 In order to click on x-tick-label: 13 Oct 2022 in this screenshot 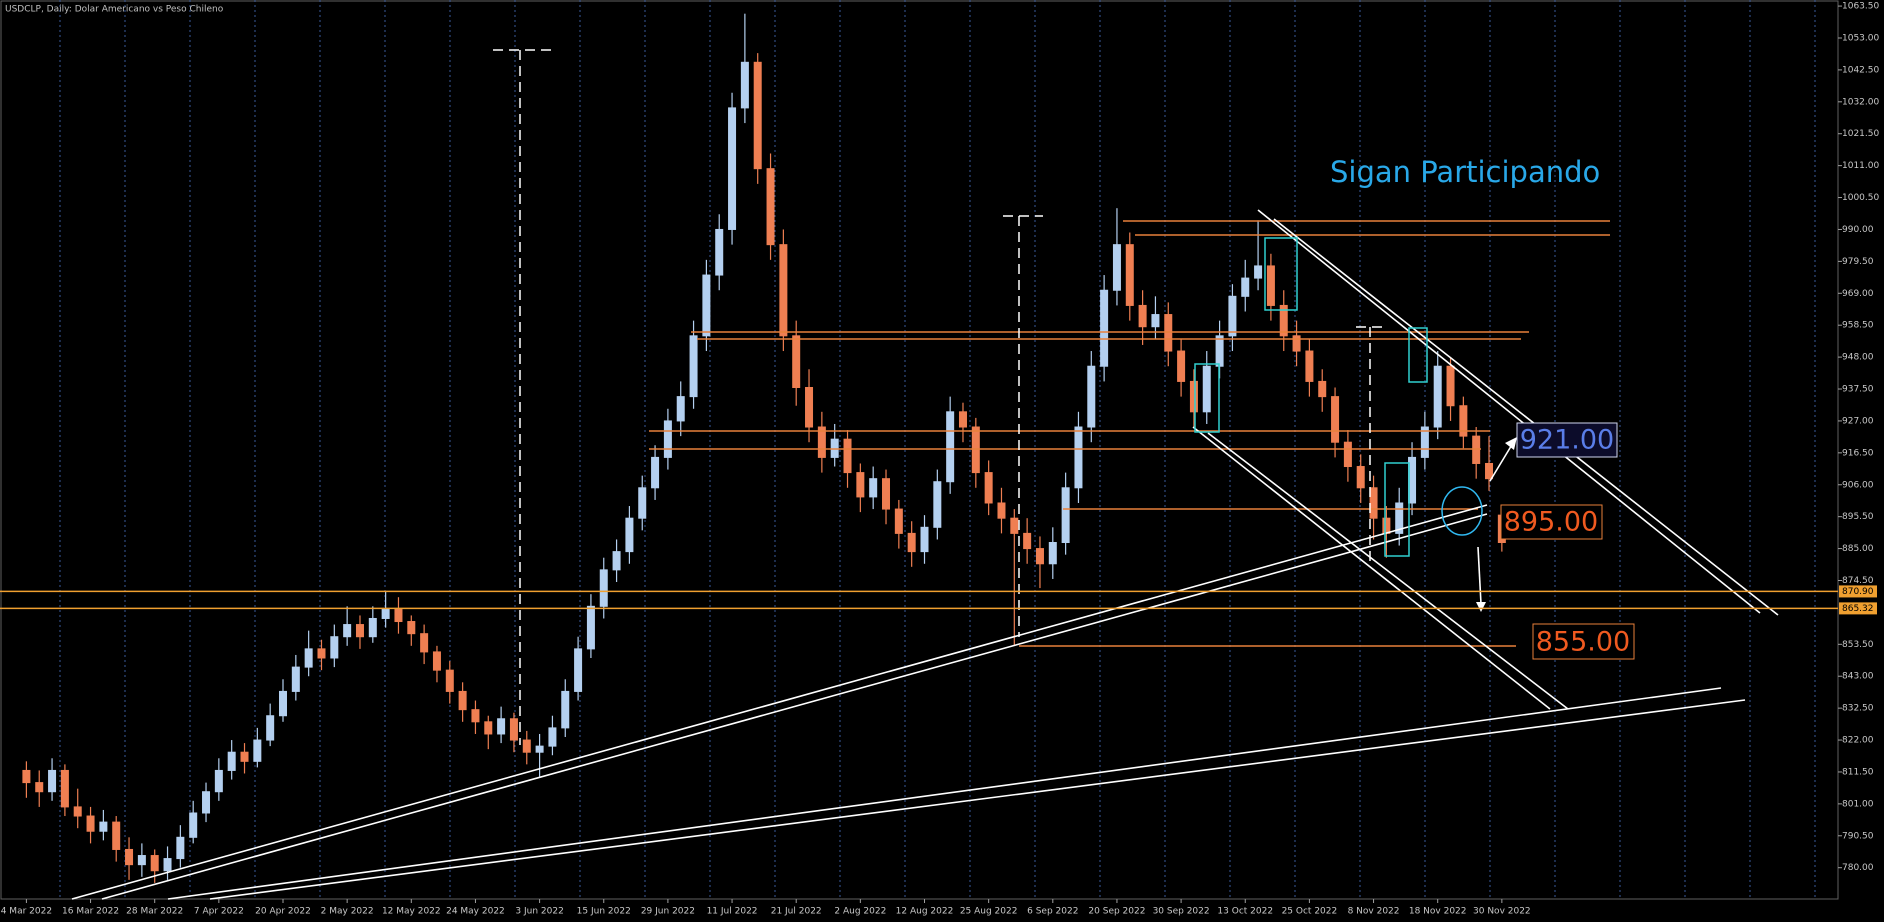, I will do `click(1245, 912)`.